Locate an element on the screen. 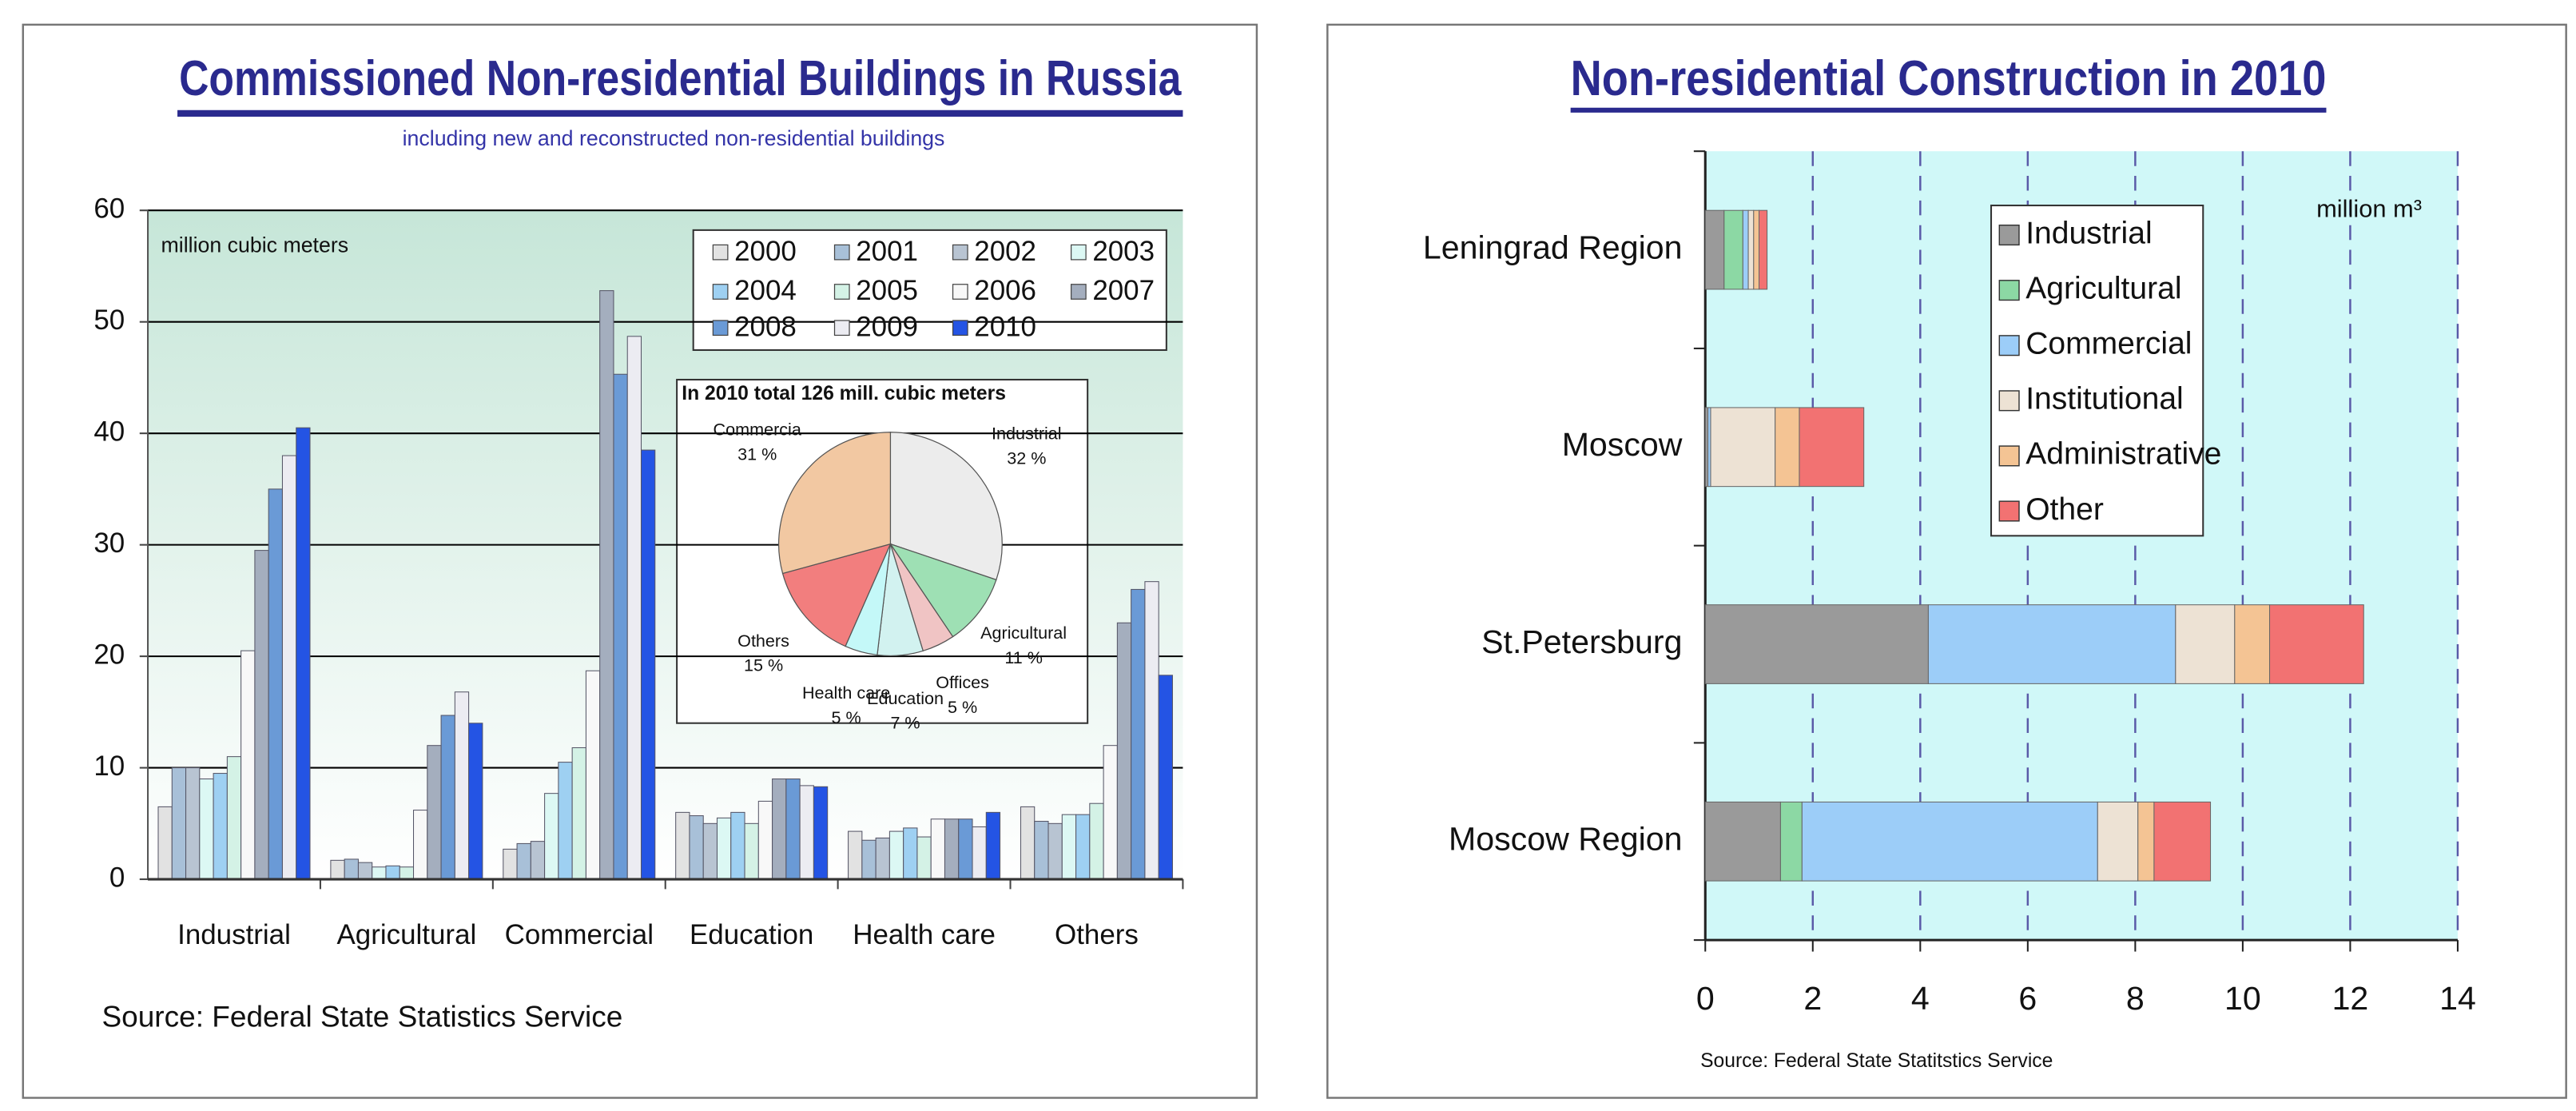 The width and height of the screenshot is (2576, 1111). y-tick-label: 10 is located at coordinates (109, 766).